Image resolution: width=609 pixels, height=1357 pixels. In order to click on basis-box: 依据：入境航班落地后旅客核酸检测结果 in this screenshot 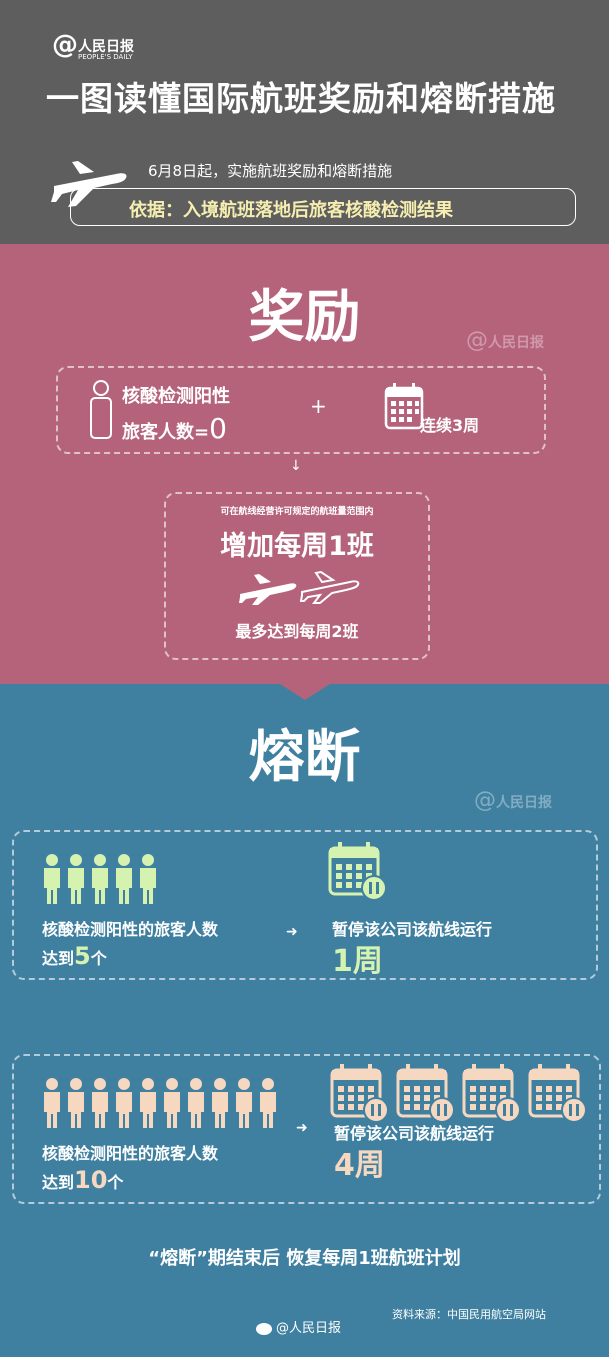, I will do `click(323, 207)`.